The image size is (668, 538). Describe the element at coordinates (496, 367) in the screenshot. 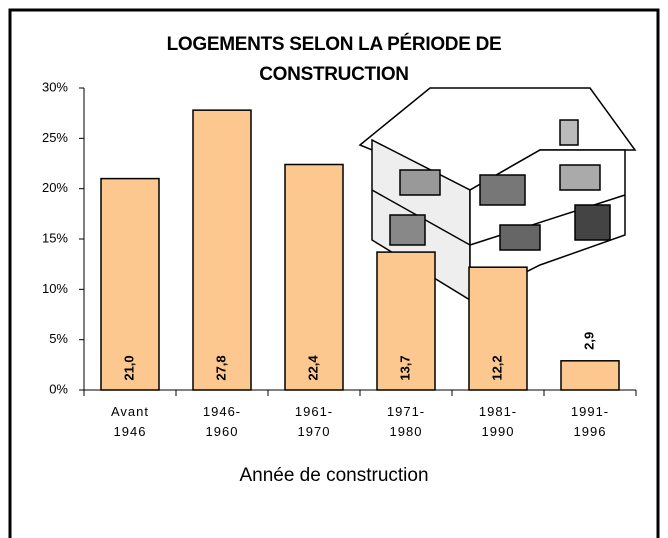

I see `data-label: 12,2` at that location.